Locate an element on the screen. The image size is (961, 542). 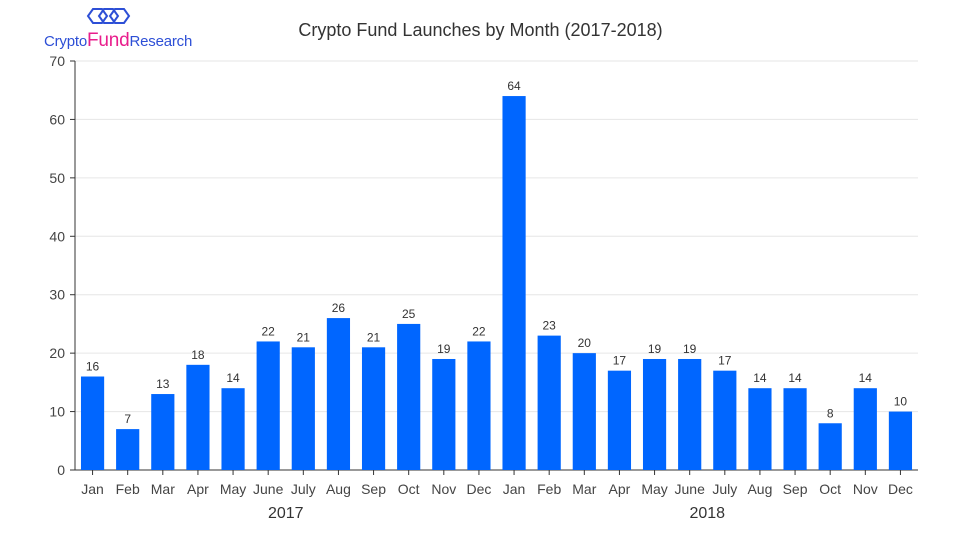
y-tick-label: 50 is located at coordinates (57, 178).